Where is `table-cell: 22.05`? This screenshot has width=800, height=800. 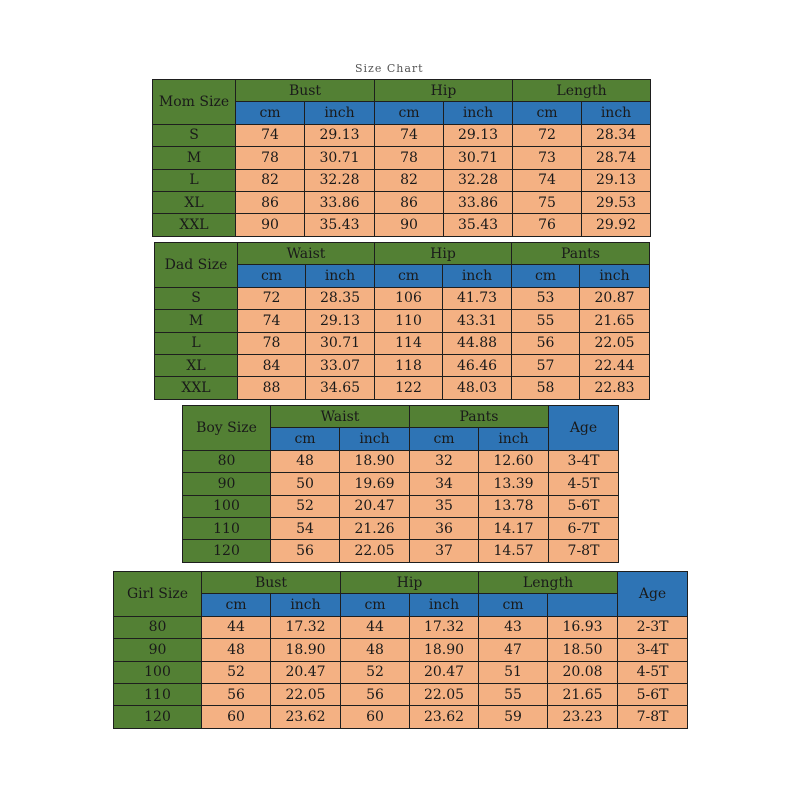 table-cell: 22.05 is located at coordinates (305, 694).